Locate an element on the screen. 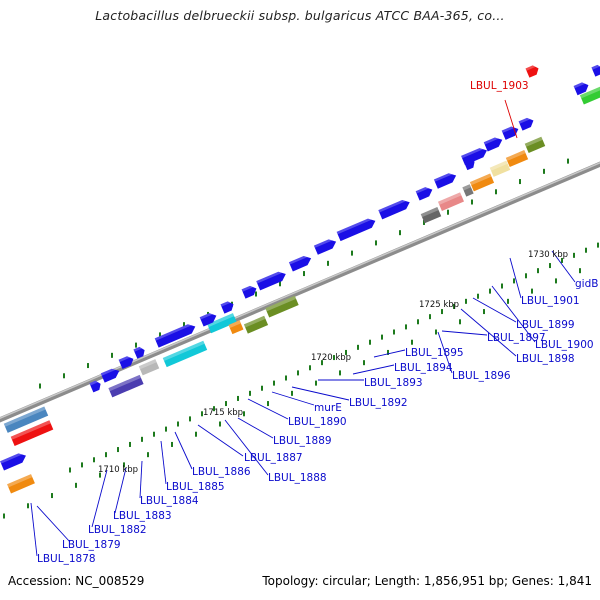 This screenshot has height=600, width=600. gene-label-lbul-1882: LBUL_1882 is located at coordinates (117, 530).